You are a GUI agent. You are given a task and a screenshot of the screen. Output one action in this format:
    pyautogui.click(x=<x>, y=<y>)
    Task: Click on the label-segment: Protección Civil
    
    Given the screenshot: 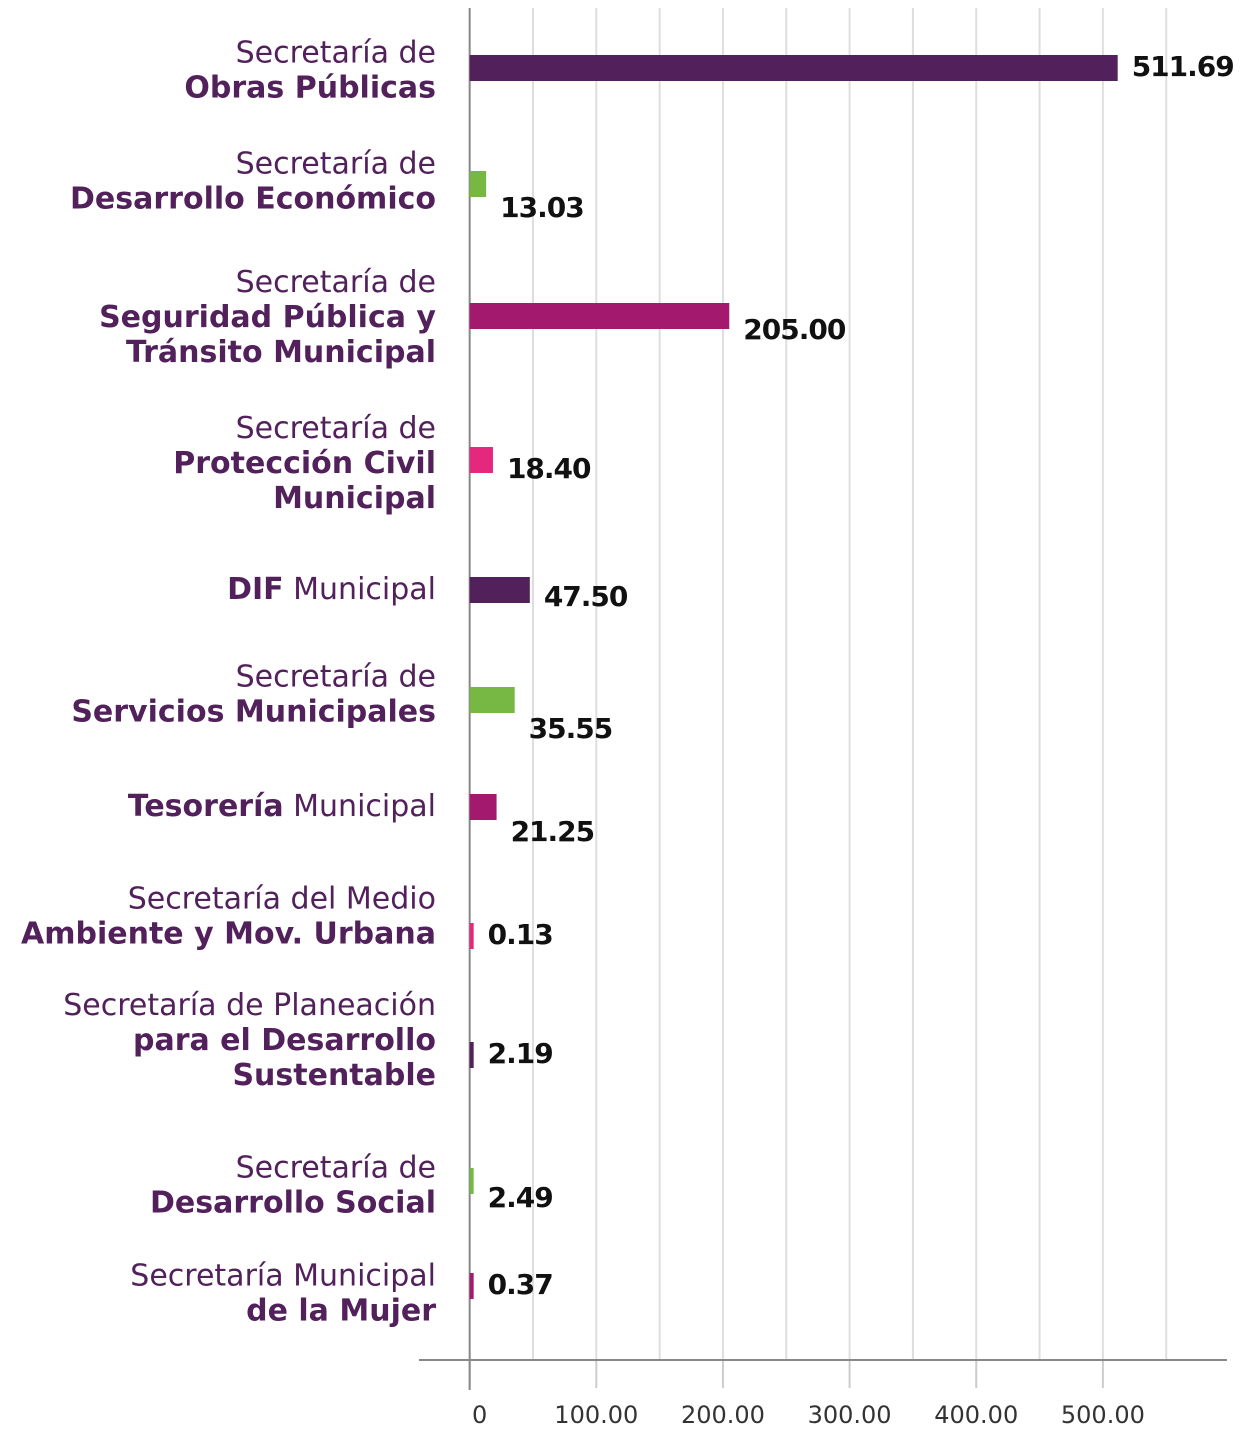 What is the action you would take?
    pyautogui.click(x=304, y=463)
    